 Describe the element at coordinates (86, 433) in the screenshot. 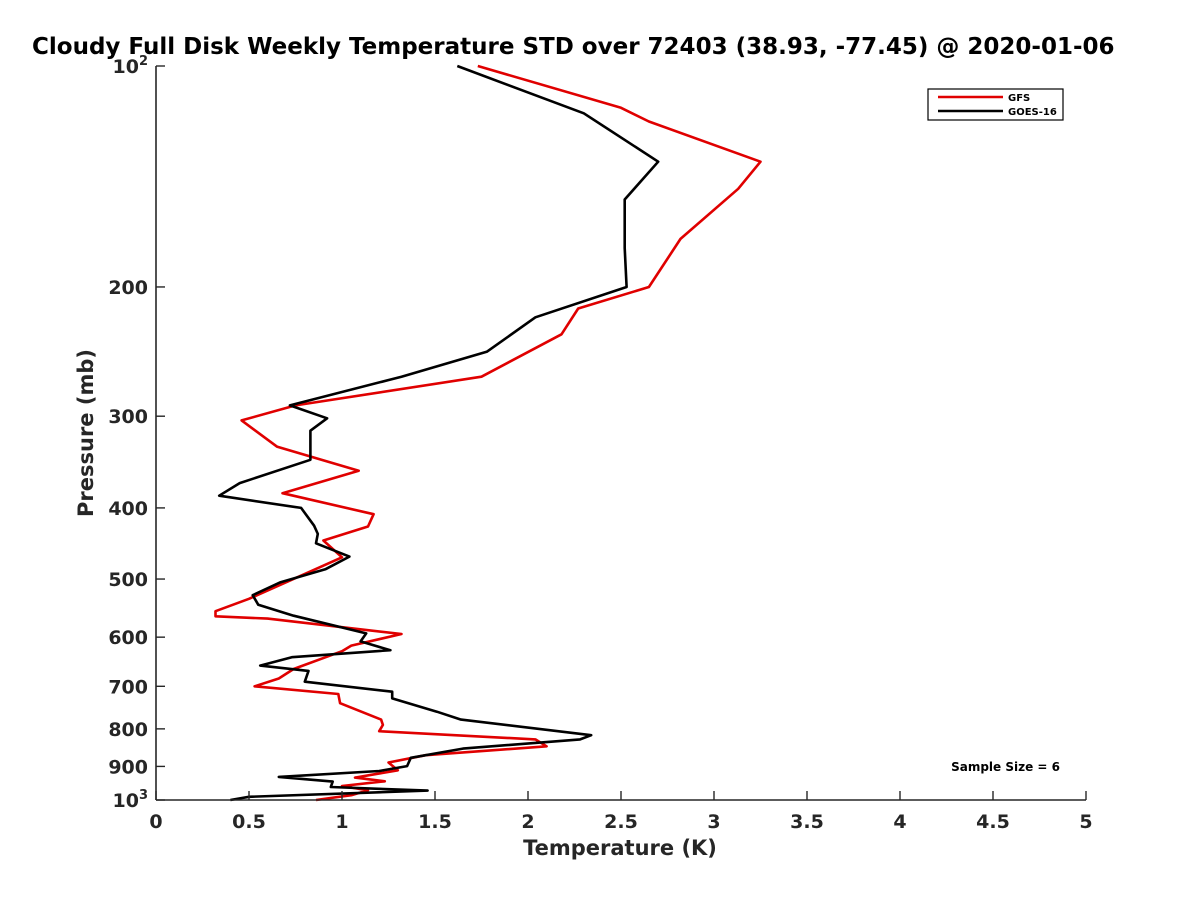

I see `y-axis-label: Pressure (mb)` at that location.